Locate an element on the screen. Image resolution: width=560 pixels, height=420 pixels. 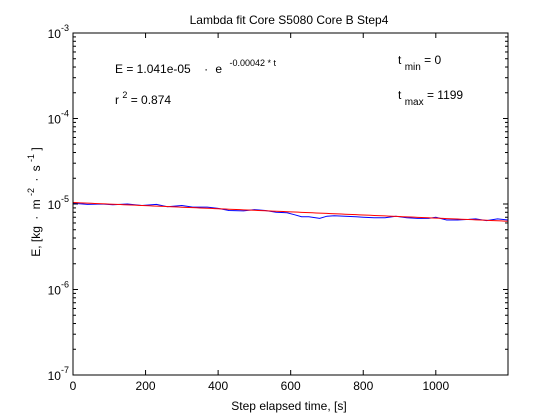
y-label-mid: m is located at coordinates (36, 204).